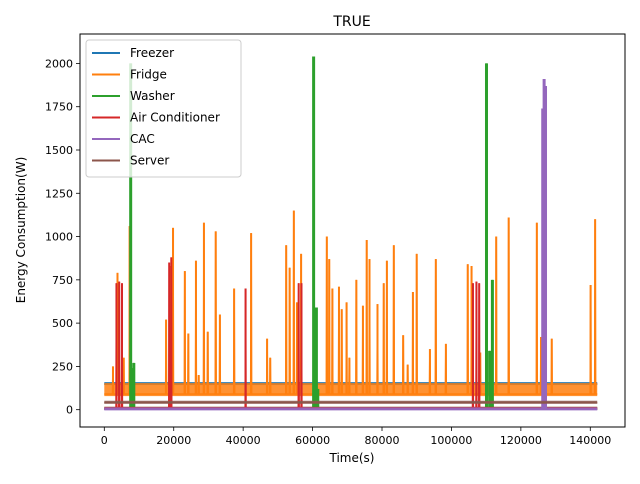  I want to click on x-tick-label: 40000, so click(243, 440).